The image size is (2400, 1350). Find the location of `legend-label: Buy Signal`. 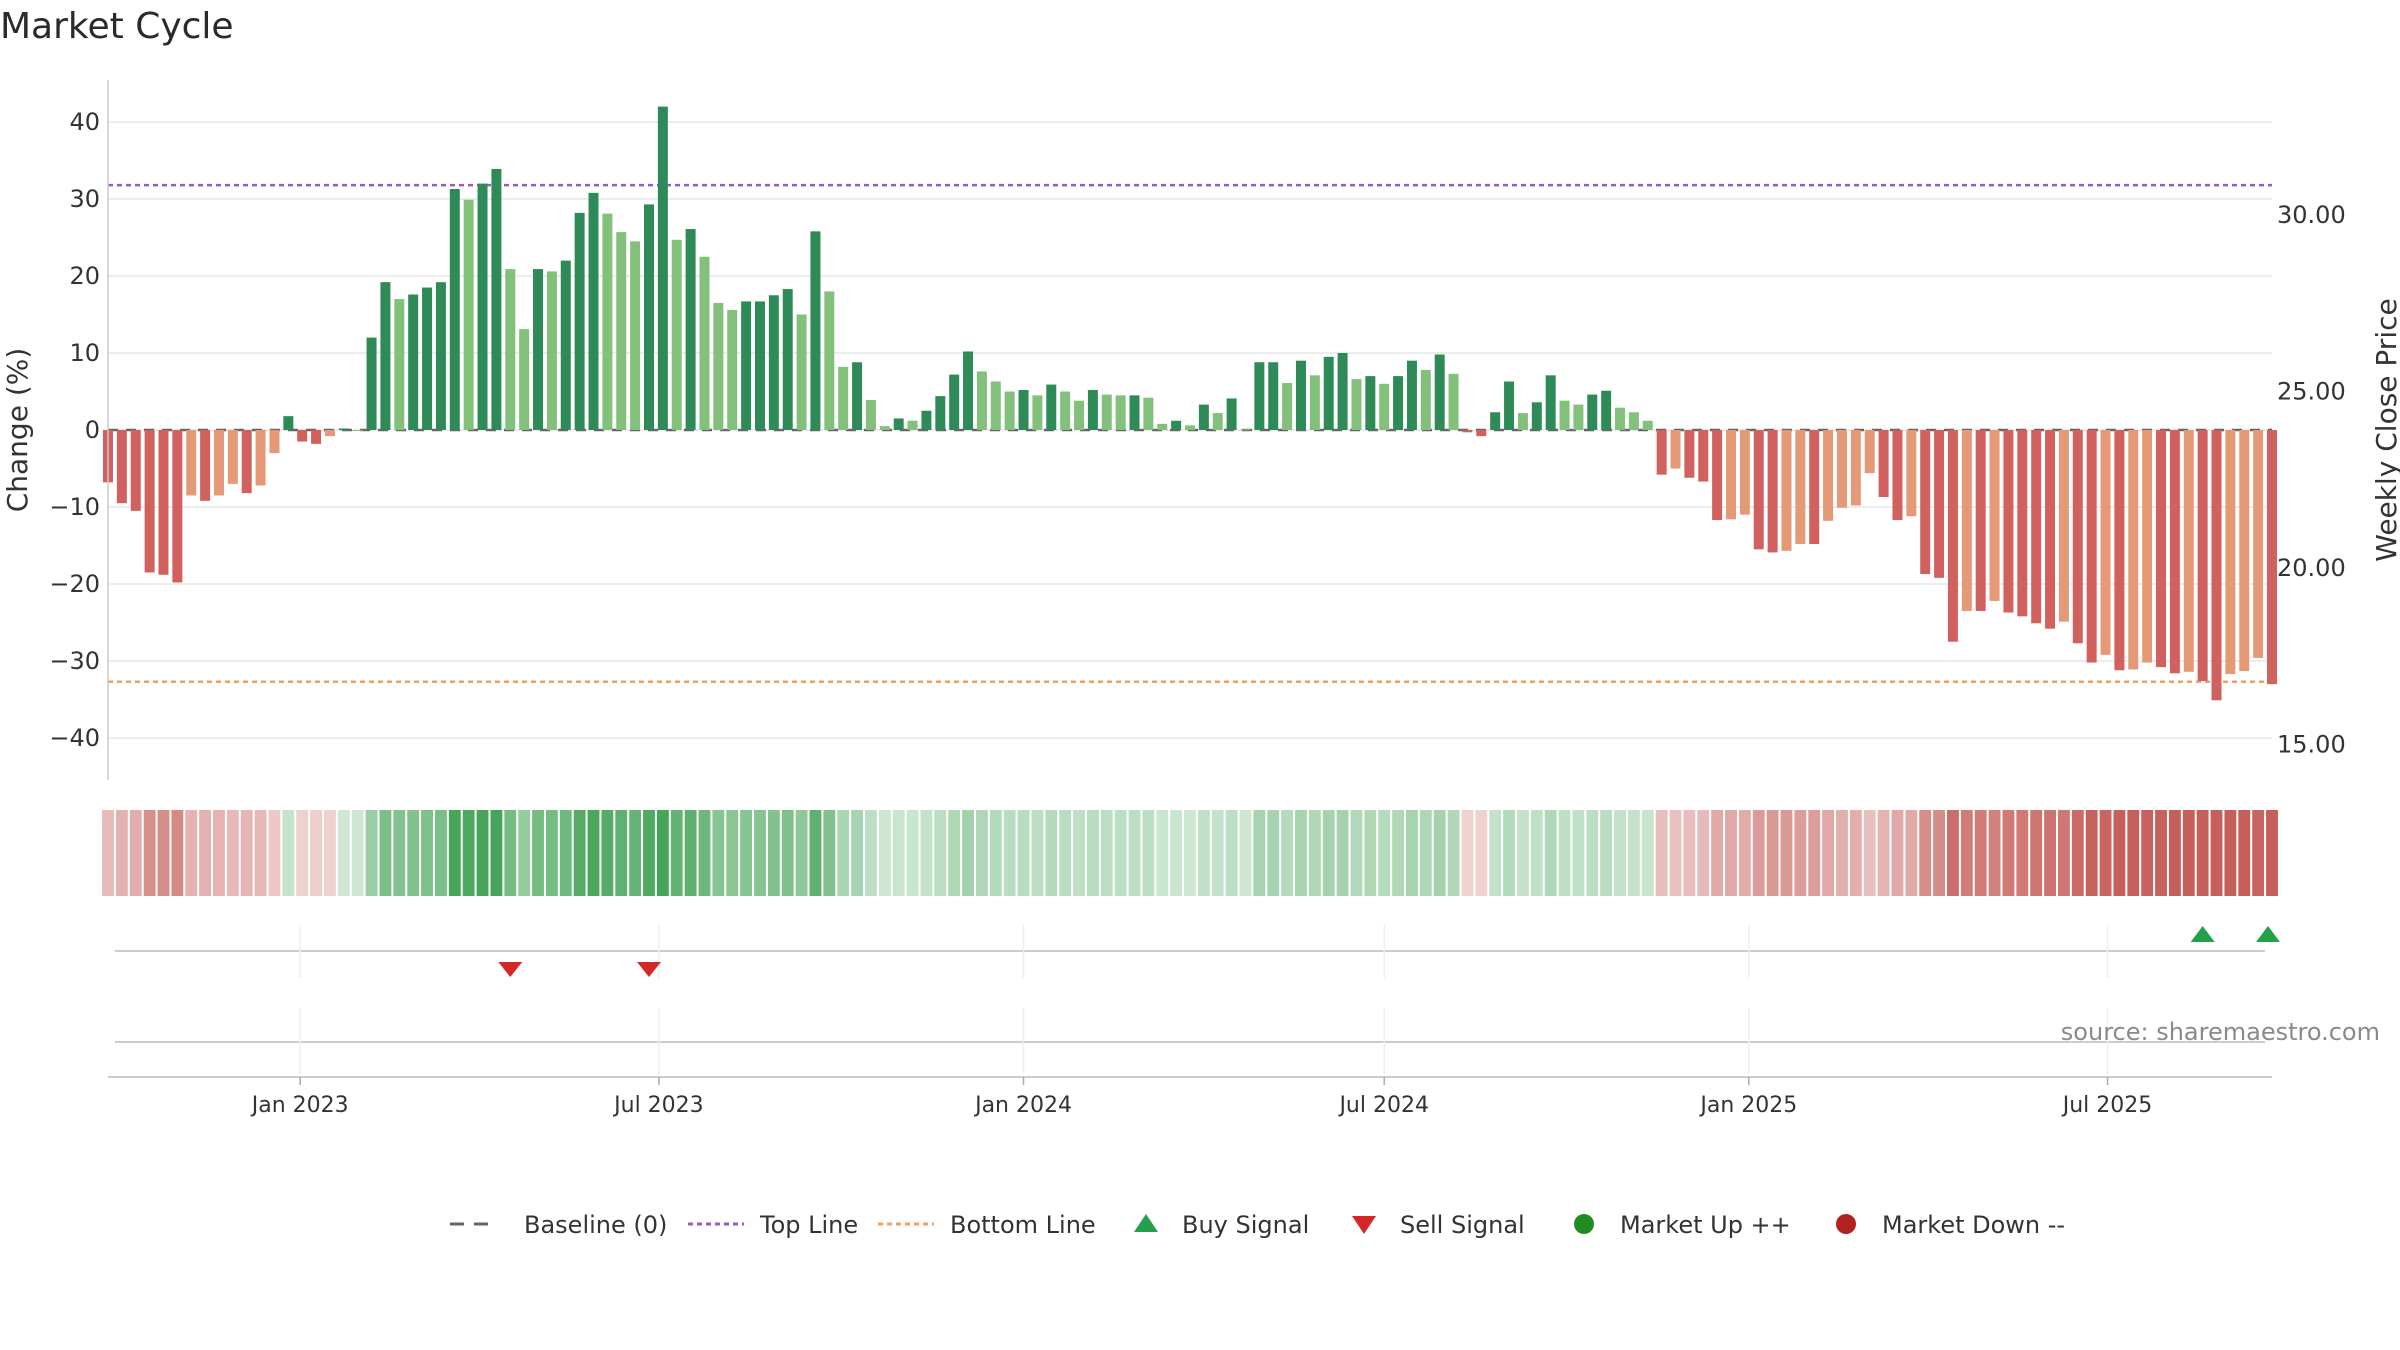

legend-label: Buy Signal is located at coordinates (1245, 1225).